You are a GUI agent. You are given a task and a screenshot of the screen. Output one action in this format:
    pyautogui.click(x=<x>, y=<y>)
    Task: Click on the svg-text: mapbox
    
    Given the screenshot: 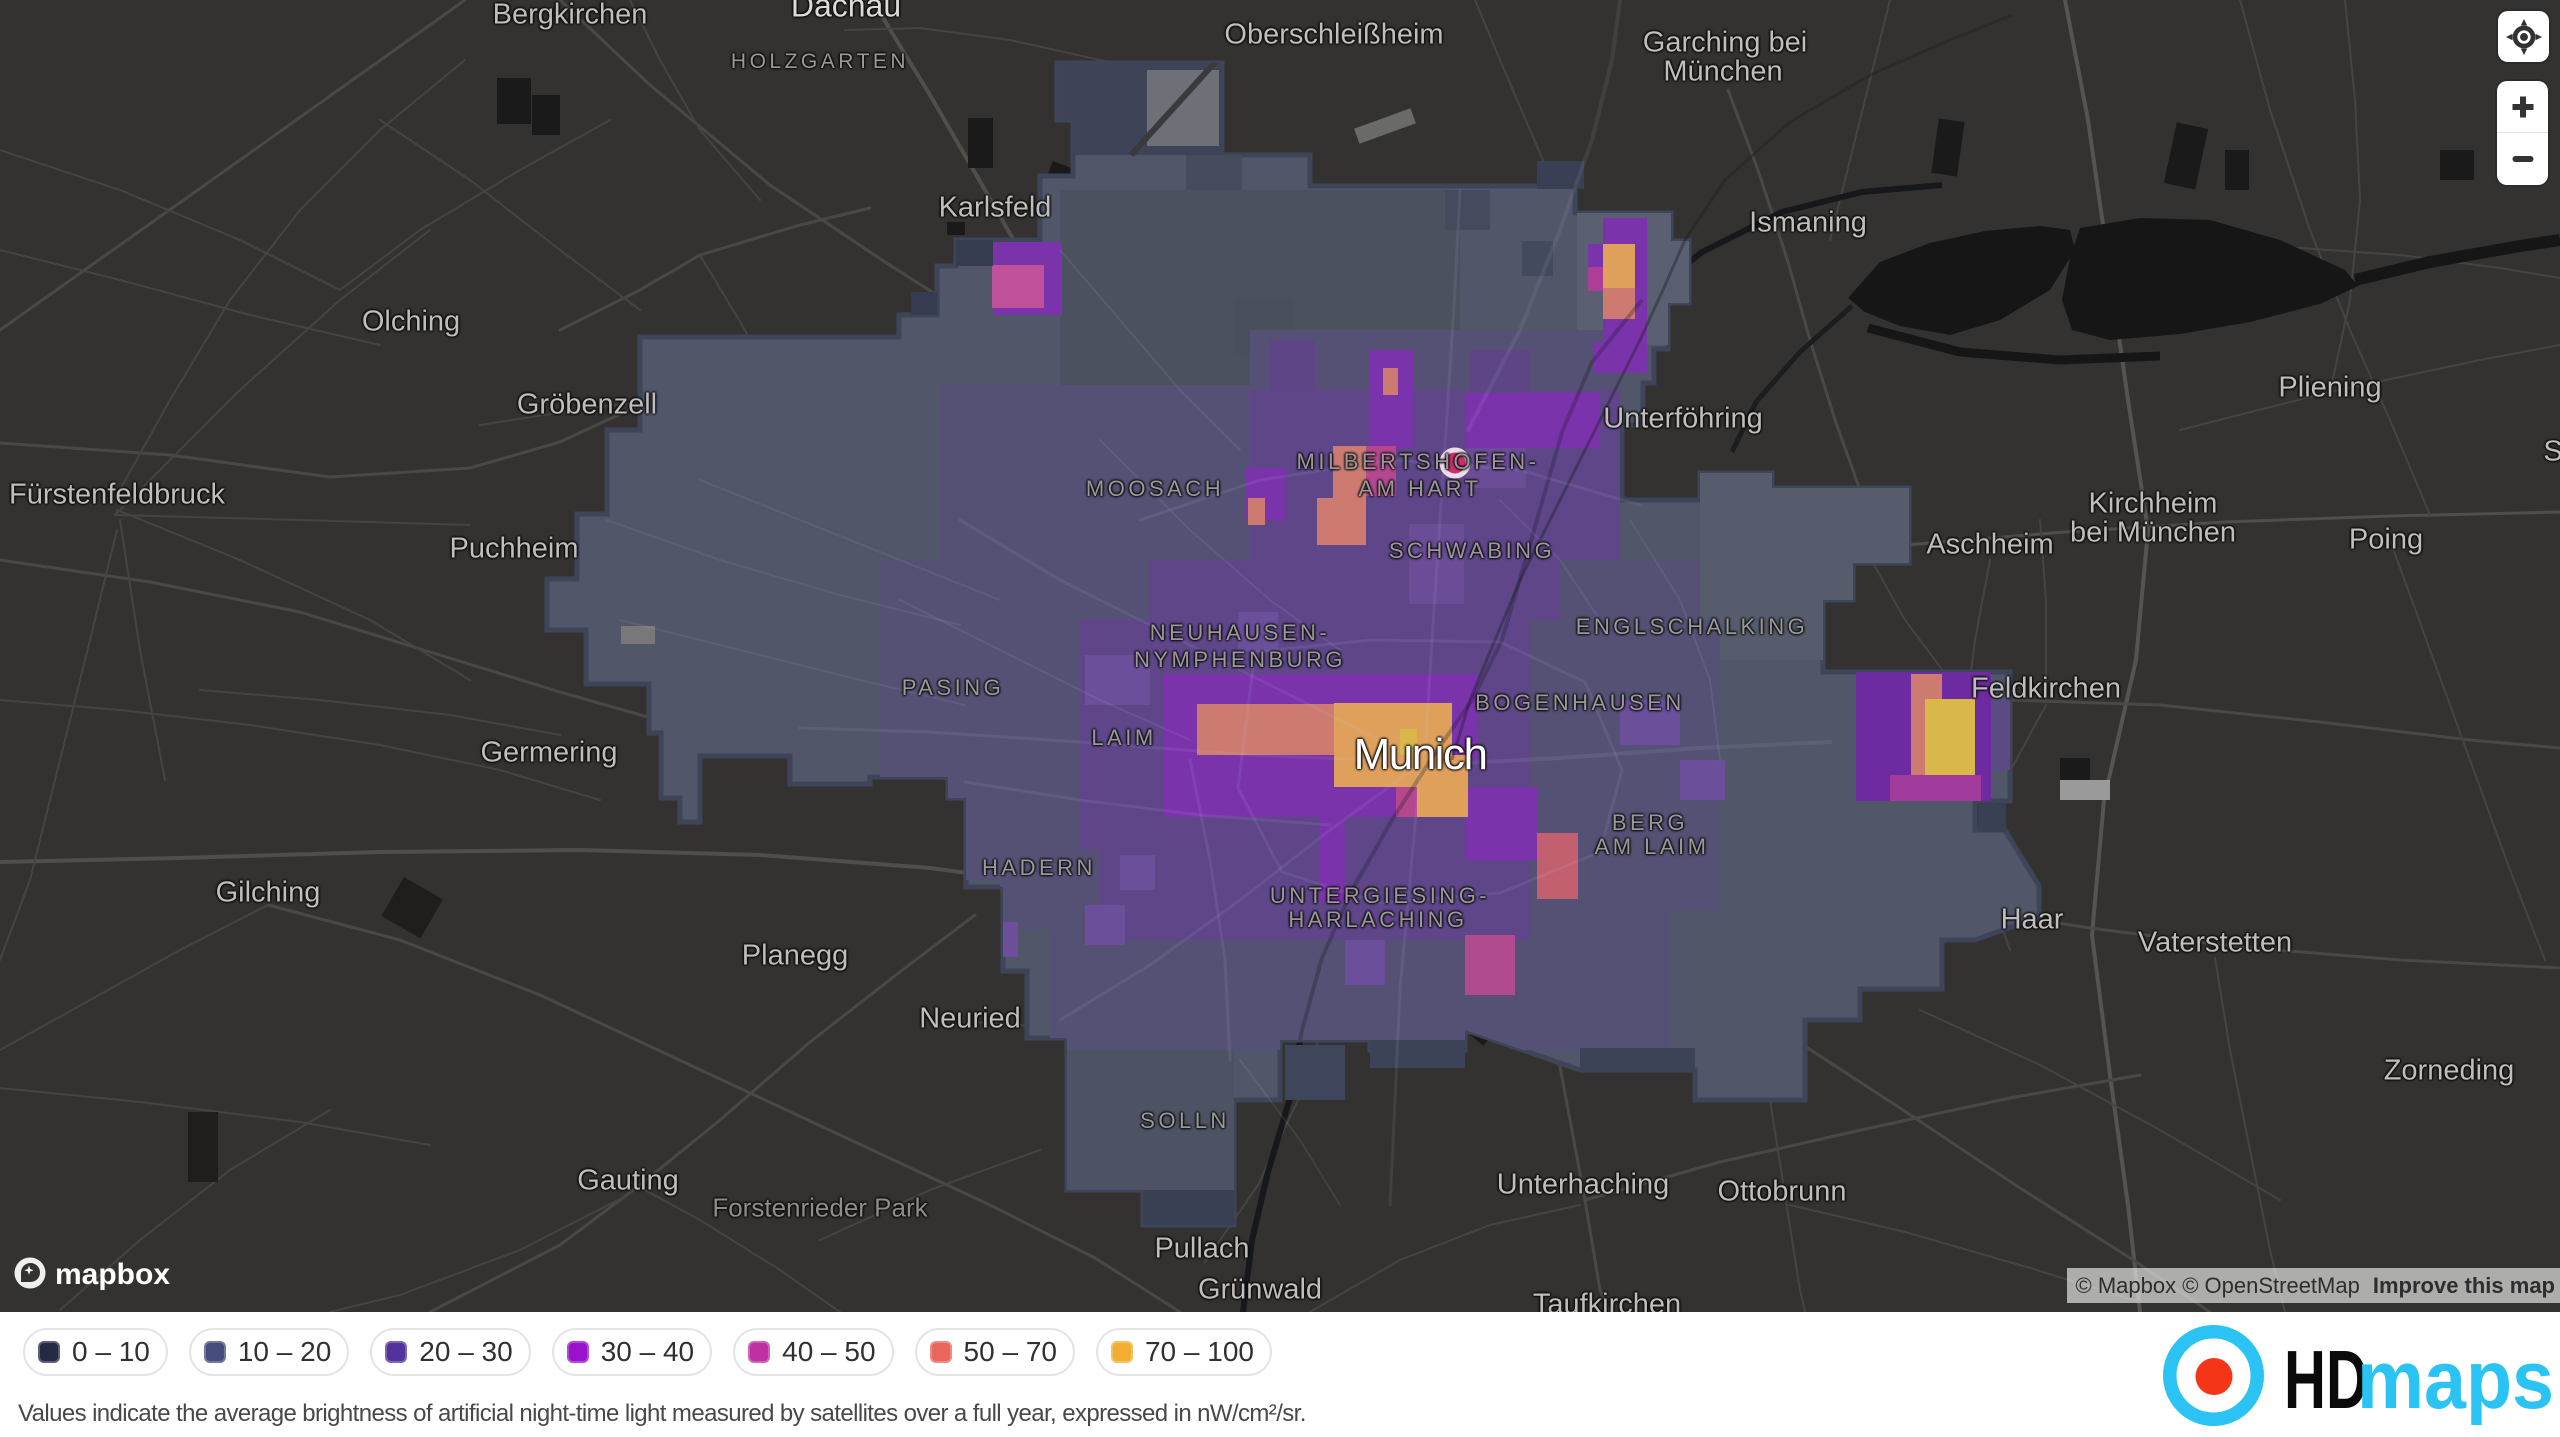 What is the action you would take?
    pyautogui.click(x=112, y=1274)
    